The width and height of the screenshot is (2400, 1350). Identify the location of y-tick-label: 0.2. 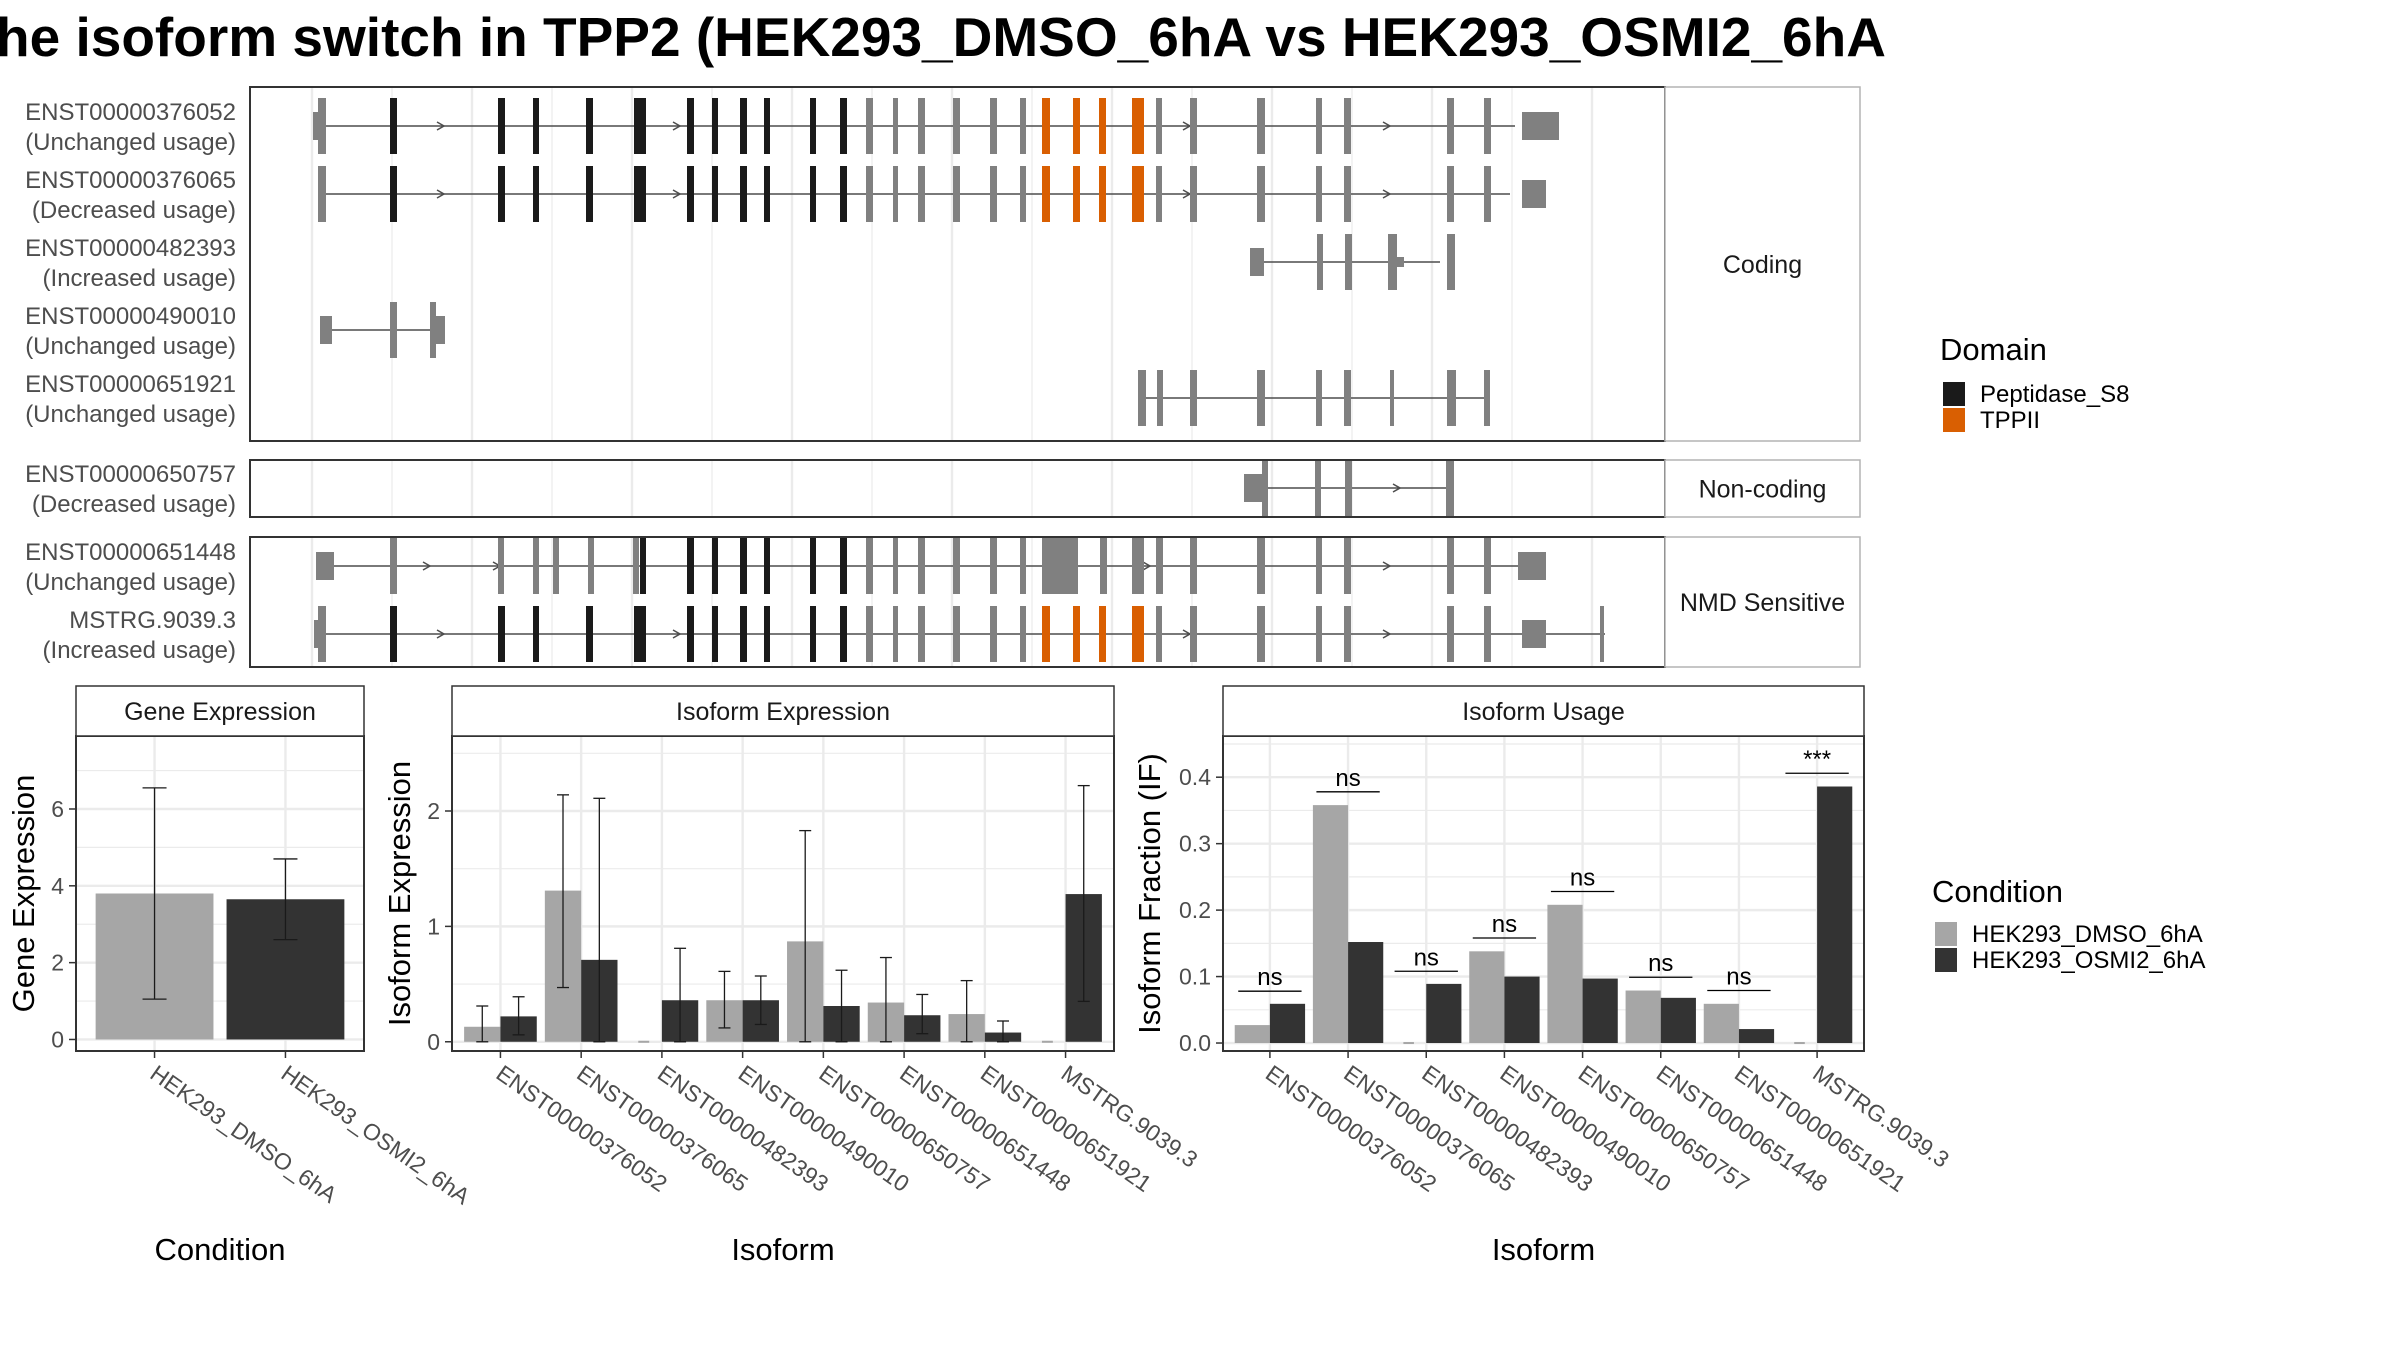
(1195, 910).